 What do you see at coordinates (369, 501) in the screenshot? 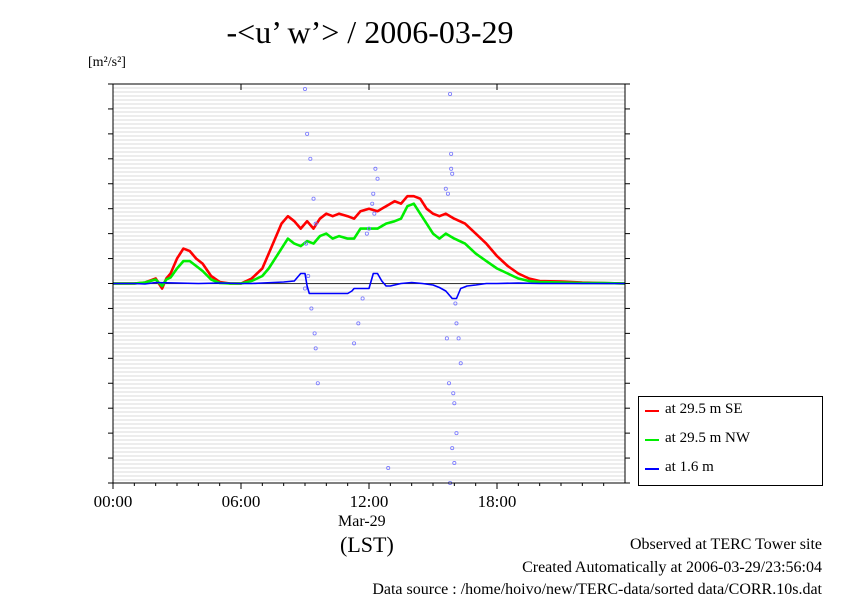
I see `x-tick-label: 12:00` at bounding box center [369, 501].